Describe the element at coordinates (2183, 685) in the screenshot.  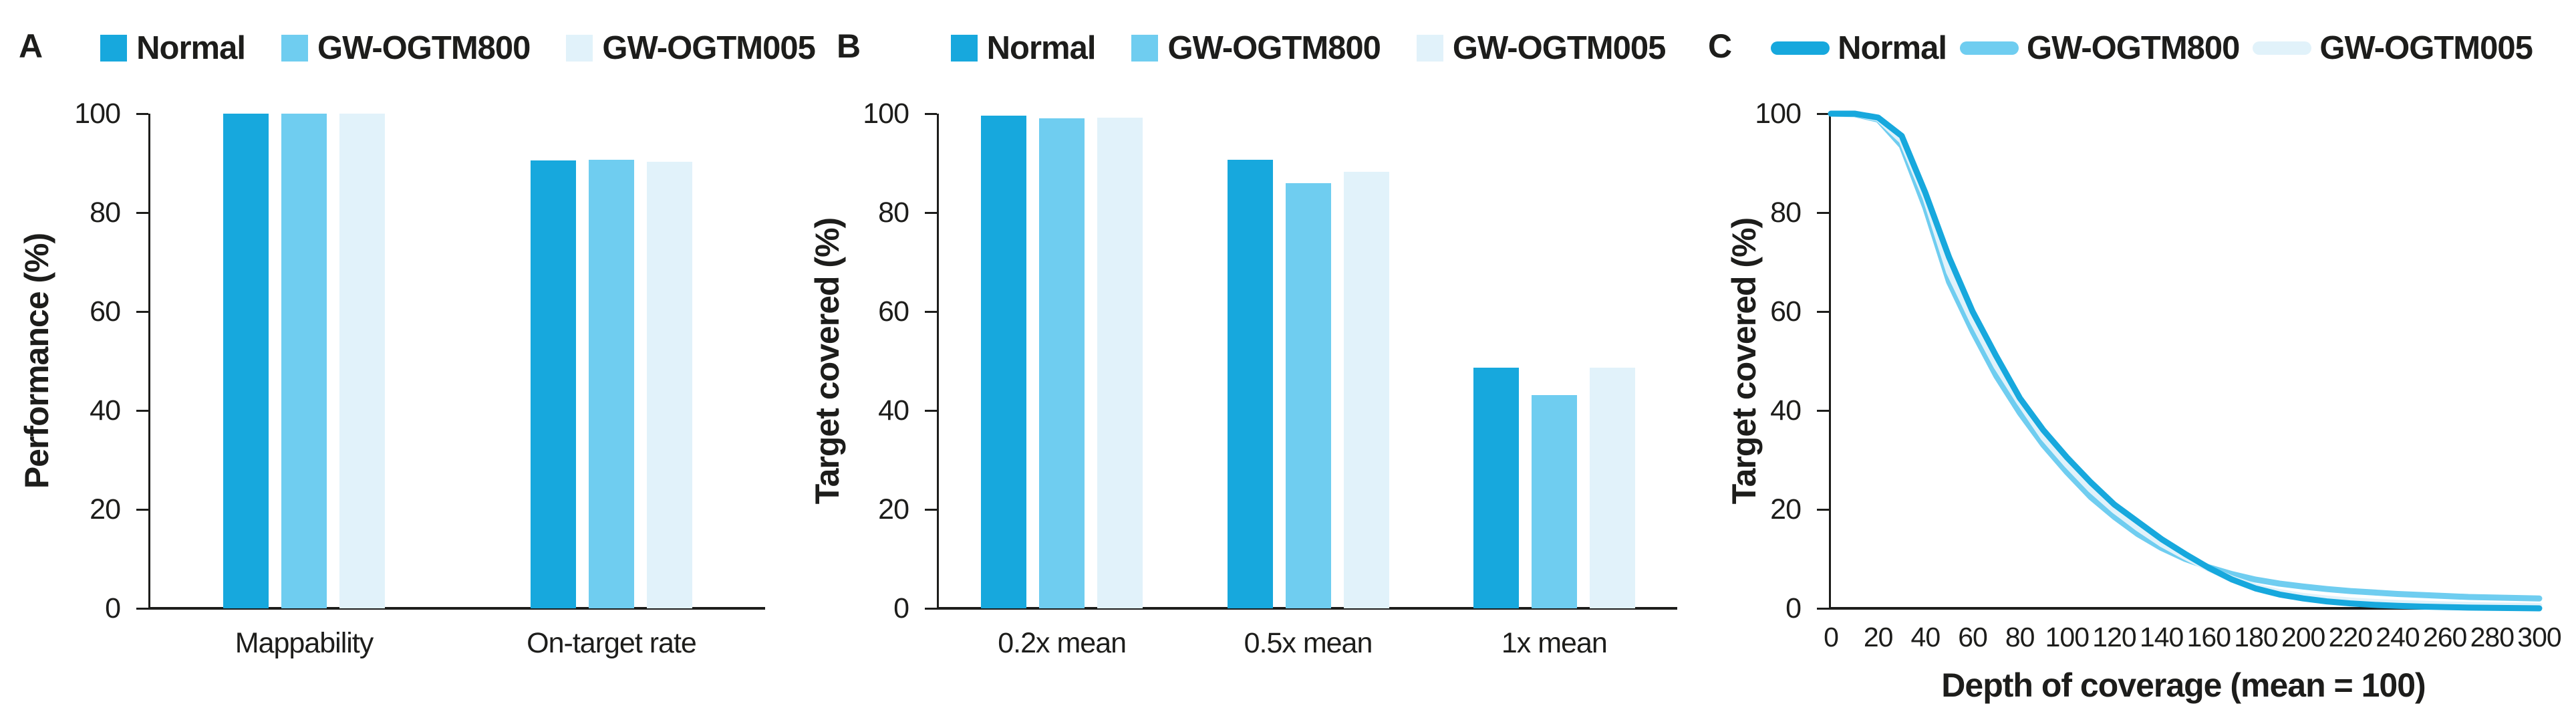
I see `panel-c-x-axis-label: Depth of coverage (mean = 100)` at that location.